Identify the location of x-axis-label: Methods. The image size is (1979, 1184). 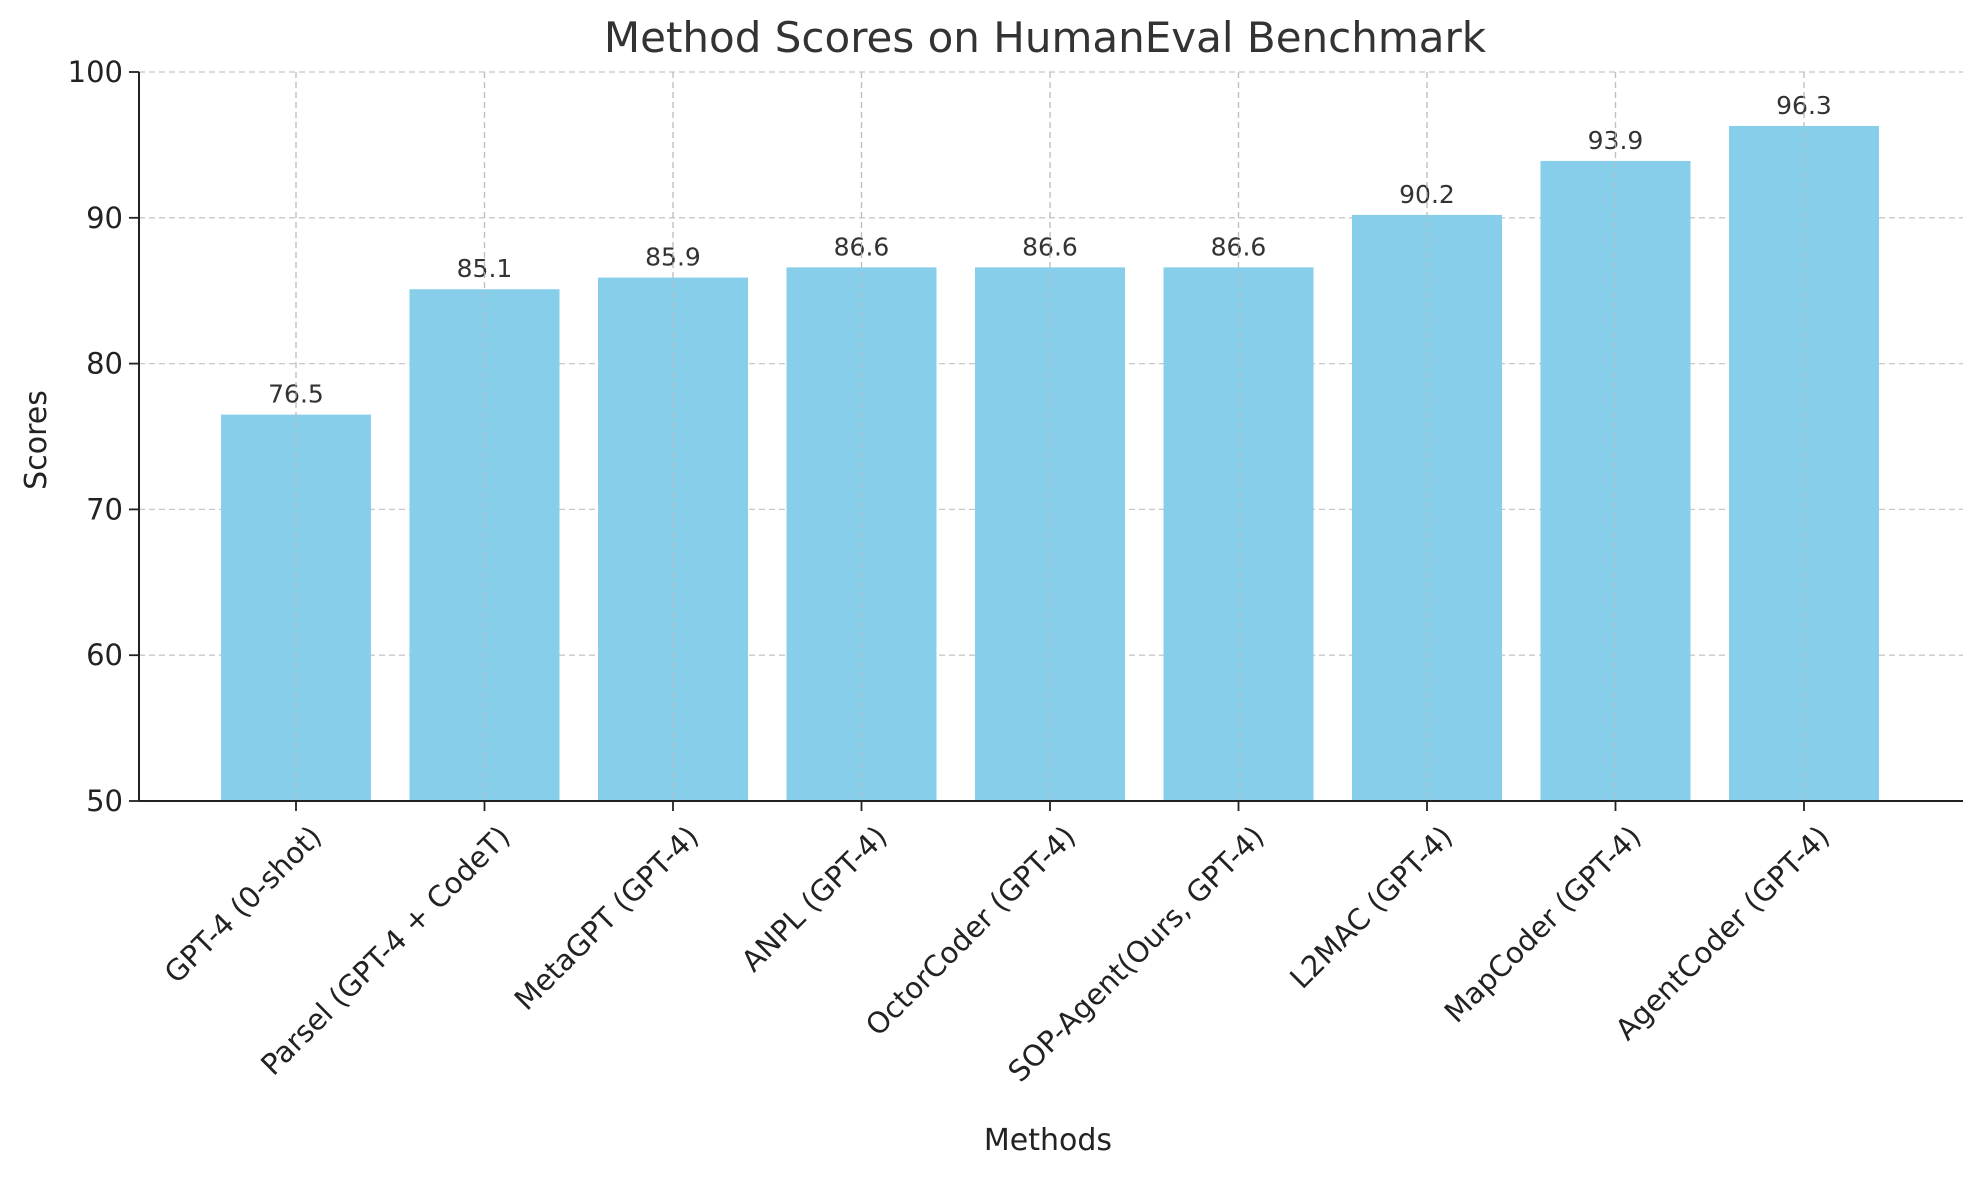
(1048, 1140).